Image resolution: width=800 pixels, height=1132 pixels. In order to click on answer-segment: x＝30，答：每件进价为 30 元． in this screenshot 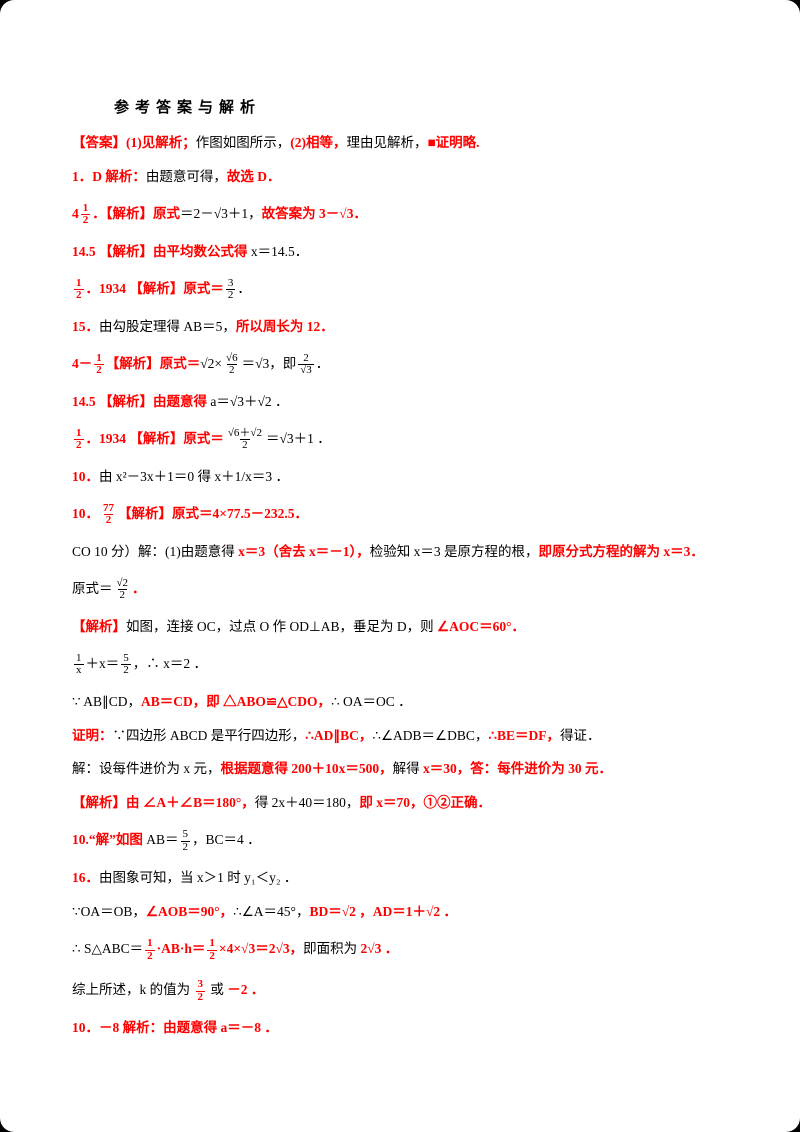, I will do `click(517, 769)`.